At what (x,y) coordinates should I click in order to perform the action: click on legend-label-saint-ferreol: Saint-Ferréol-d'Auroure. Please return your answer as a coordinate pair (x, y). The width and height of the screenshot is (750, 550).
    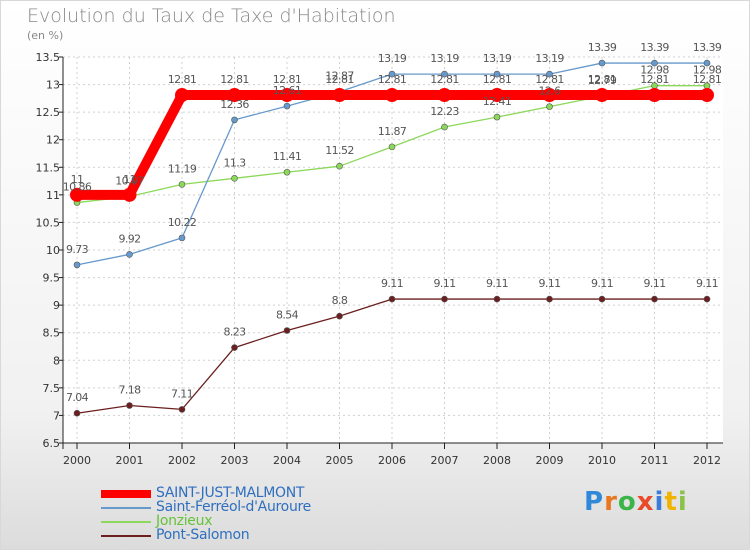
    Looking at the image, I should click on (233, 507).